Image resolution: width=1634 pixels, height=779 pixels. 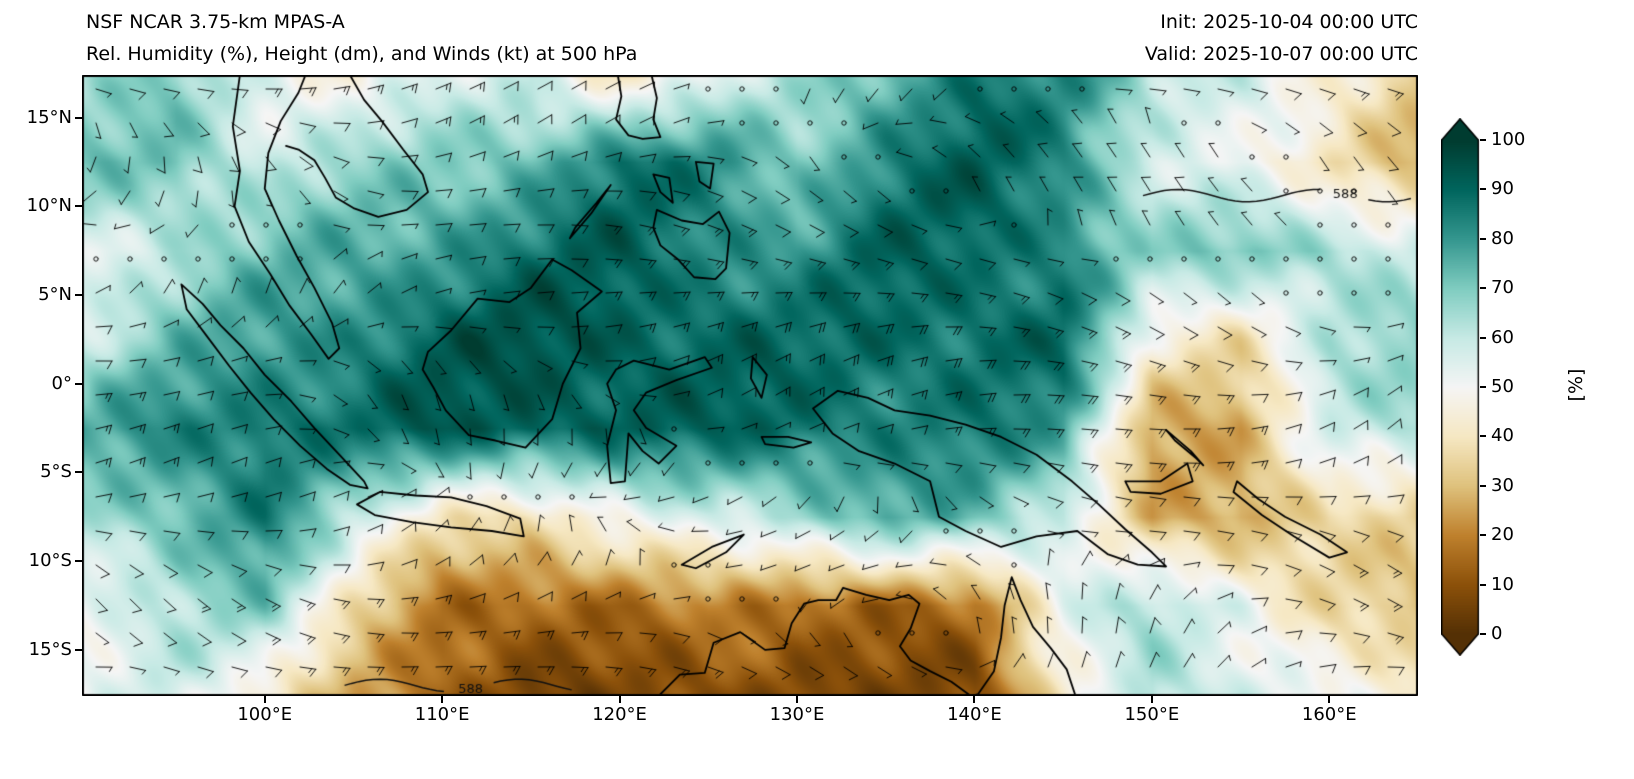 What do you see at coordinates (49, 117) in the screenshot?
I see `y-tick-label: 15°N` at bounding box center [49, 117].